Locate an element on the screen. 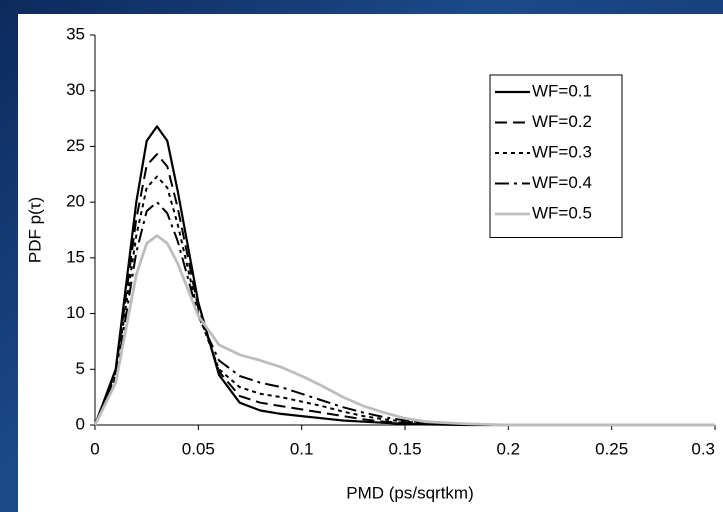 This screenshot has height=512, width=723. legend-label: WF=0.3 is located at coordinates (562, 151).